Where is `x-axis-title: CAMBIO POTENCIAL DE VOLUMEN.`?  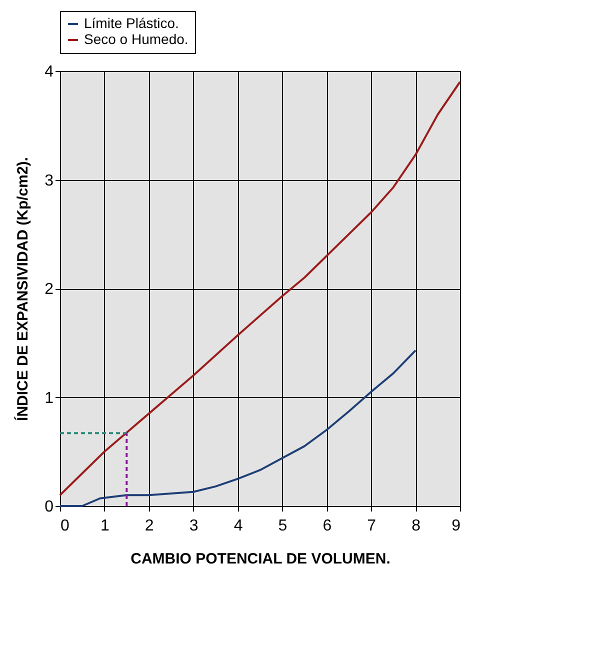
x-axis-title: CAMBIO POTENCIAL DE VOLUMEN. is located at coordinates (260, 559).